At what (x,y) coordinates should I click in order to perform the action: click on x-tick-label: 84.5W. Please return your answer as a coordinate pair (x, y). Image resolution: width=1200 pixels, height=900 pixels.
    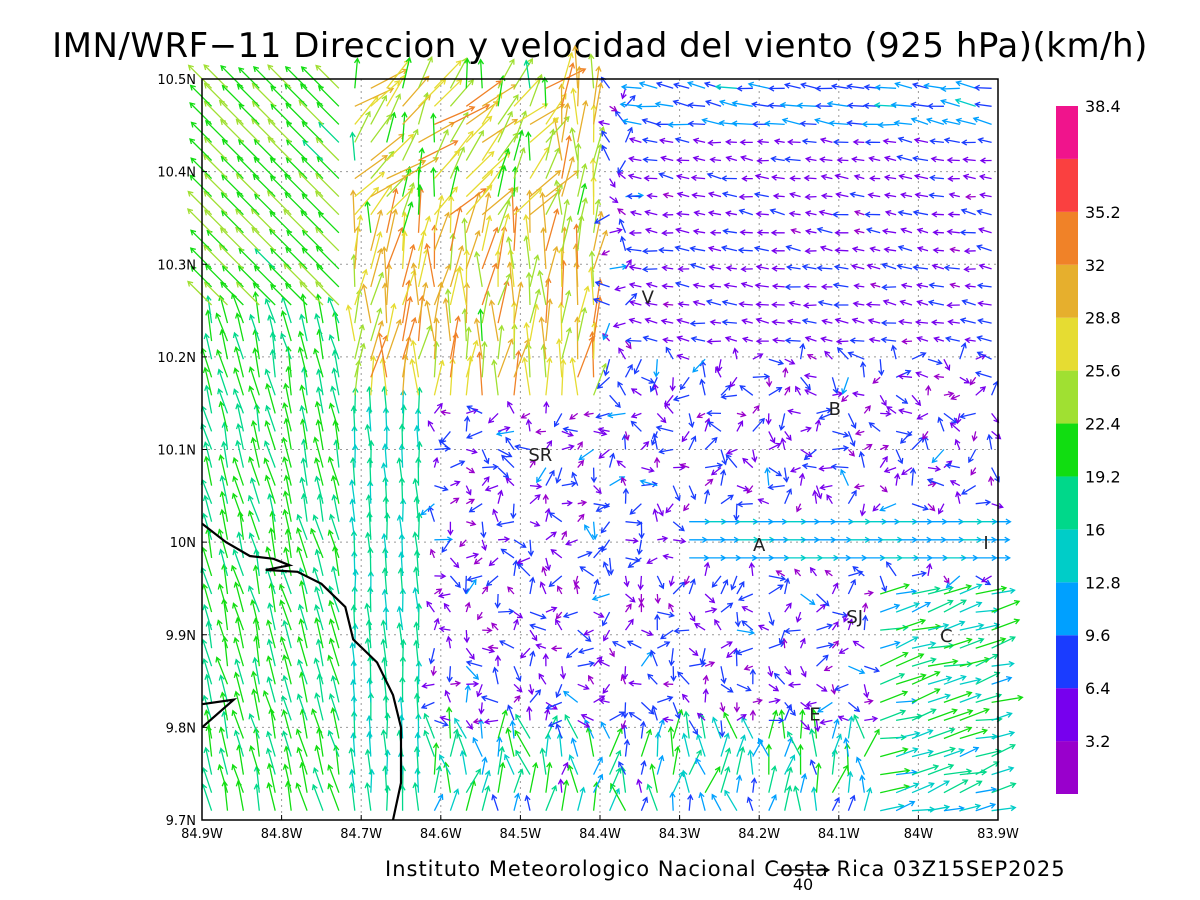
    Looking at the image, I should click on (520, 834).